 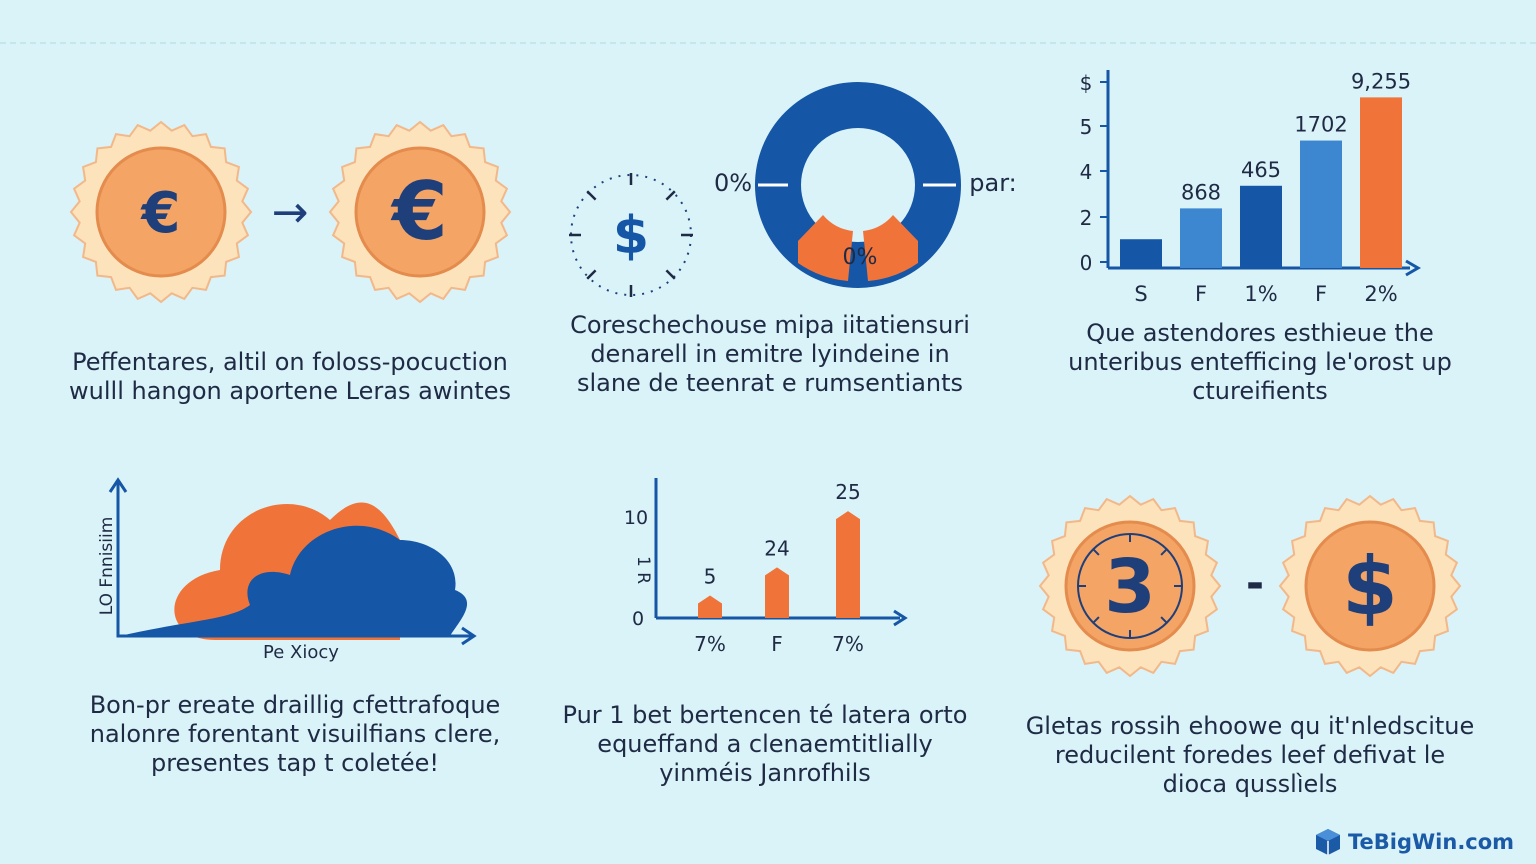 I want to click on clock-dial-icon: $, so click(x=631, y=235).